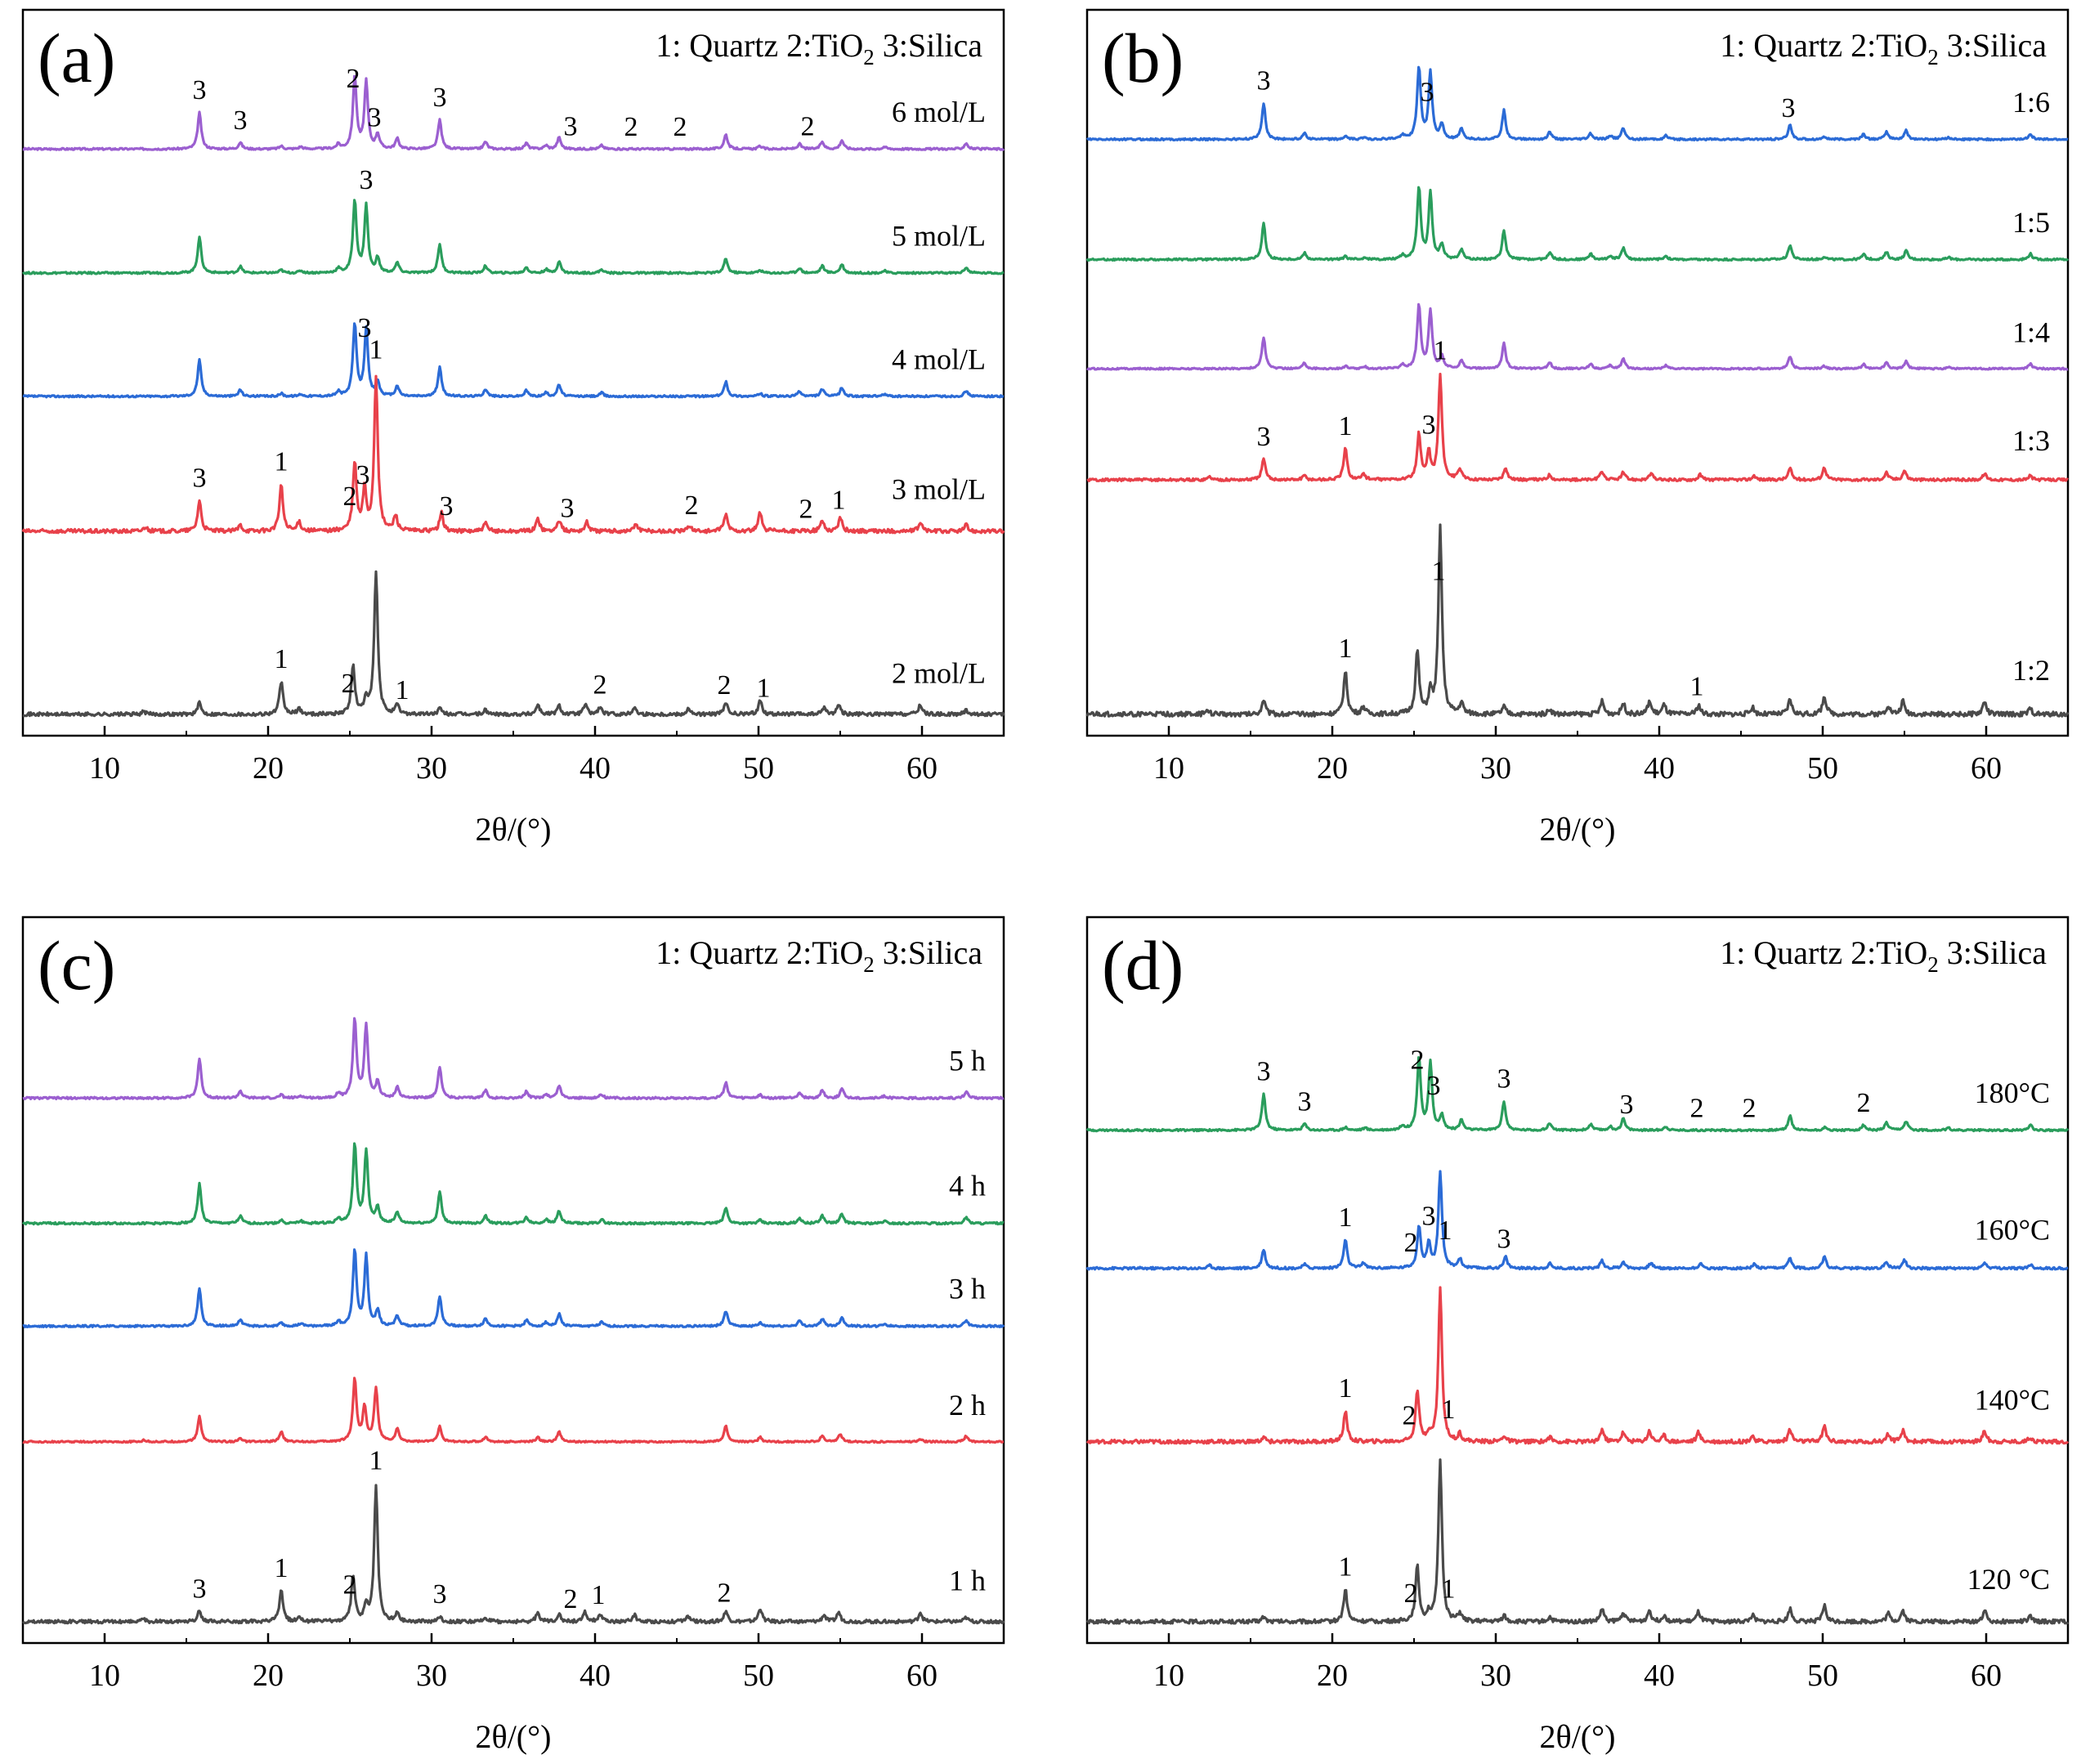 This screenshot has height=1764, width=2081. What do you see at coordinates (1143, 58) in the screenshot?
I see `panel-label: (b)` at bounding box center [1143, 58].